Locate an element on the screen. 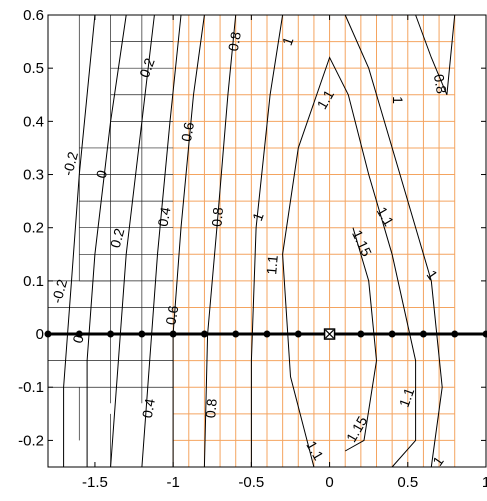 The height and width of the screenshot is (501, 487). contour-label: 1 is located at coordinates (398, 100).